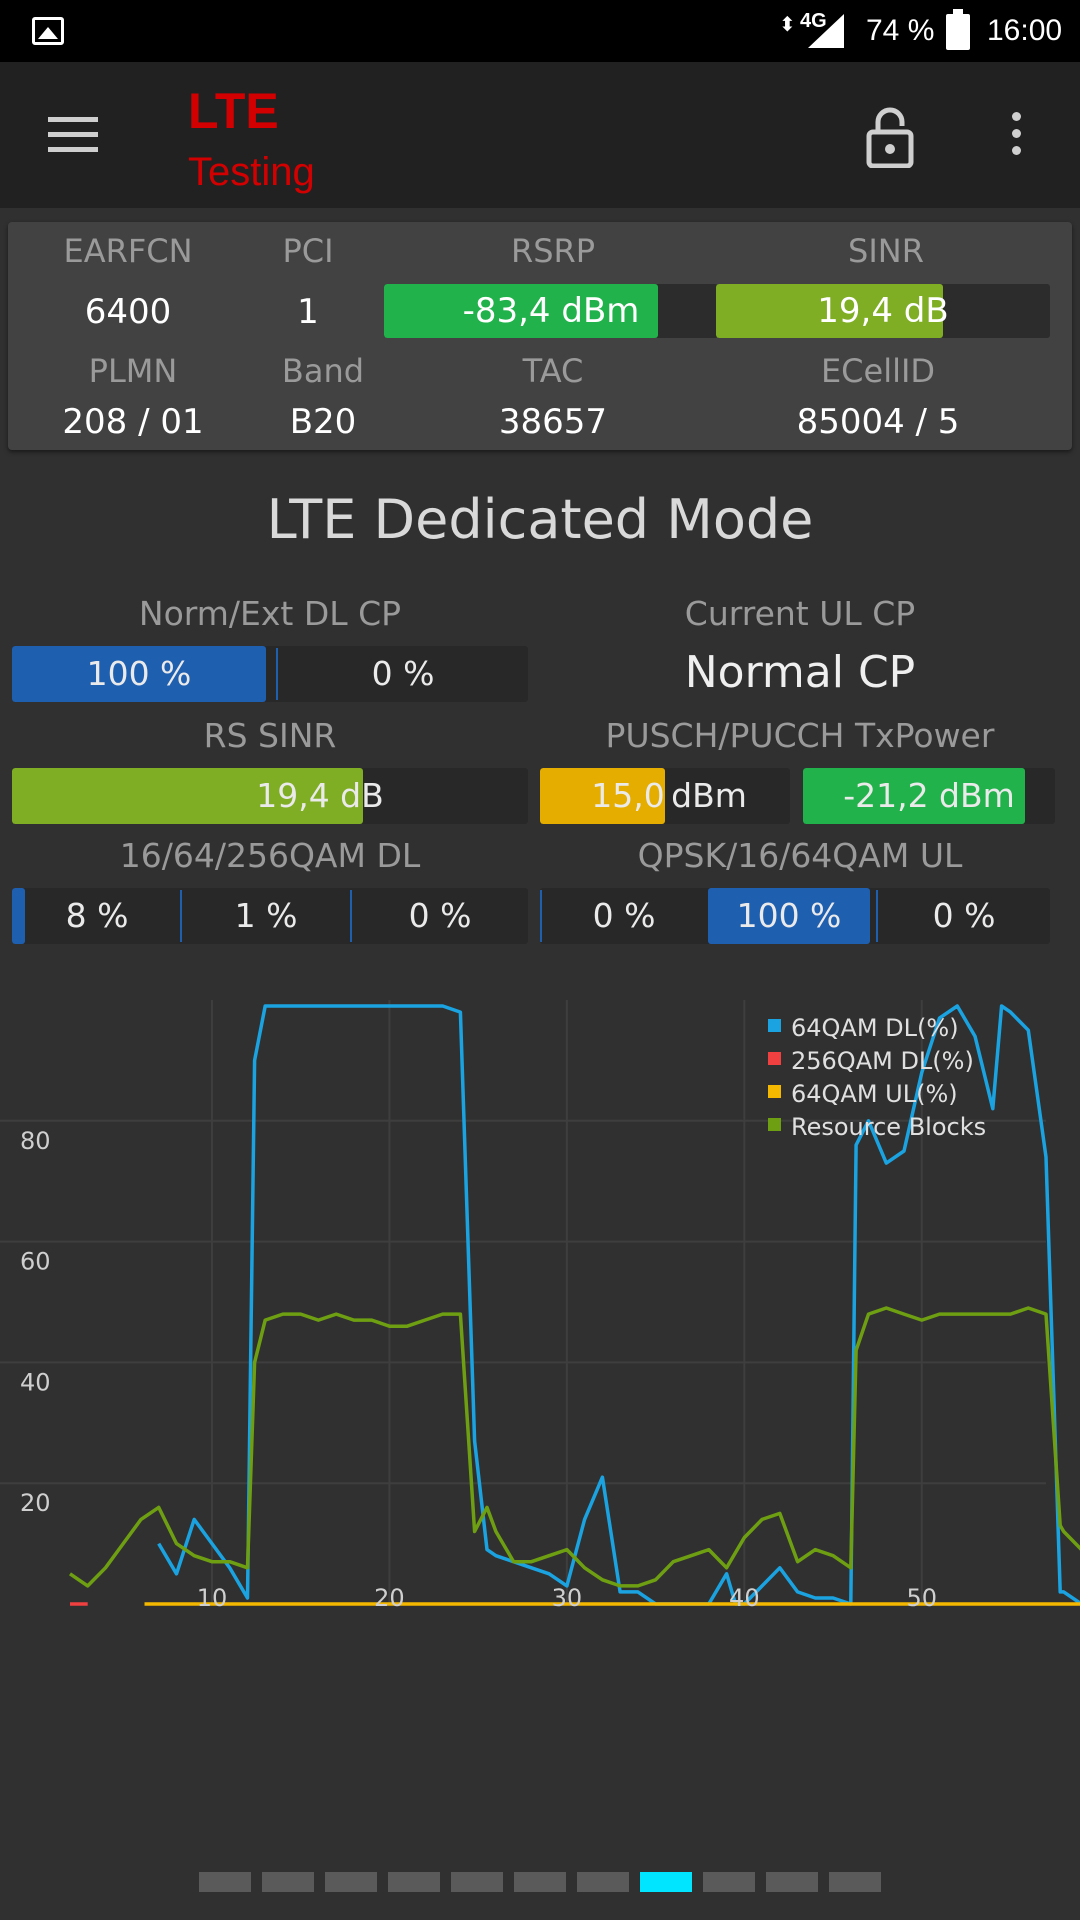  I want to click on qam-ul-bar: 0 % 100 % 0 %, so click(795, 916).